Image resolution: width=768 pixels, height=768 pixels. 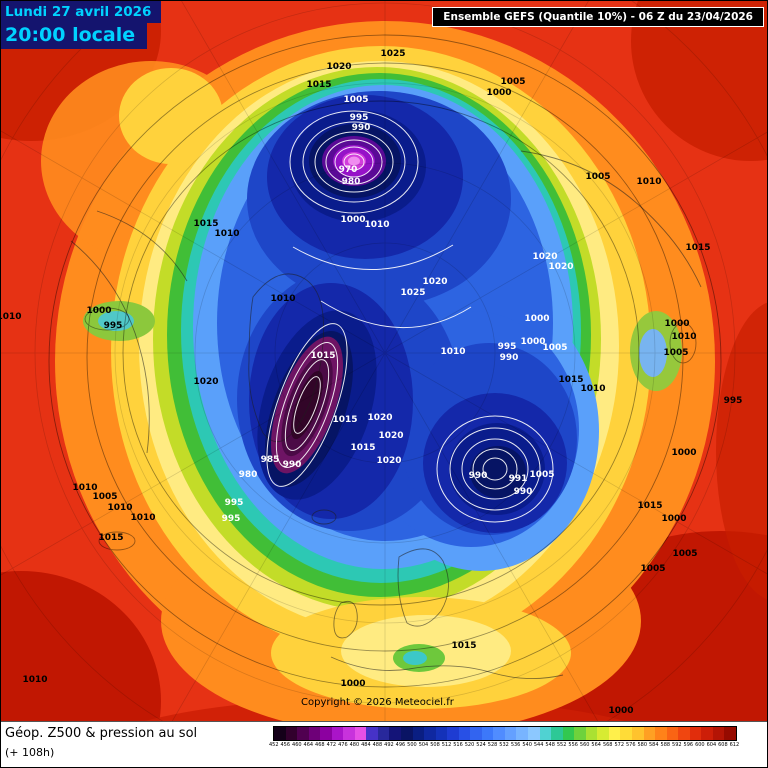 I want to click on legend-title: Géop. Z500 & pression au sol, so click(x=101, y=733).